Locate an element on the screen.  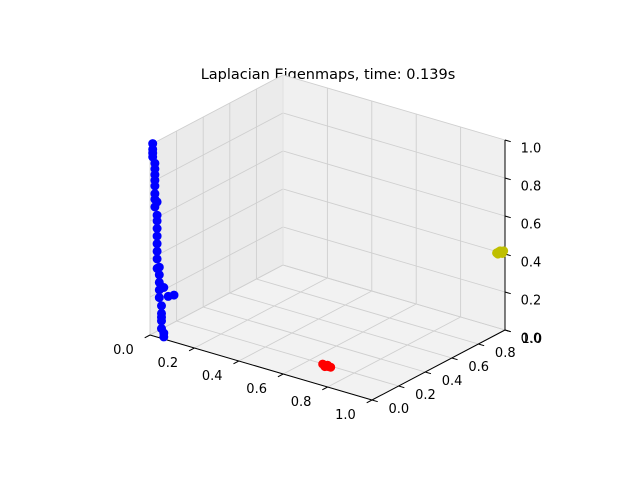
y-axis-line is located at coordinates (438, 365).